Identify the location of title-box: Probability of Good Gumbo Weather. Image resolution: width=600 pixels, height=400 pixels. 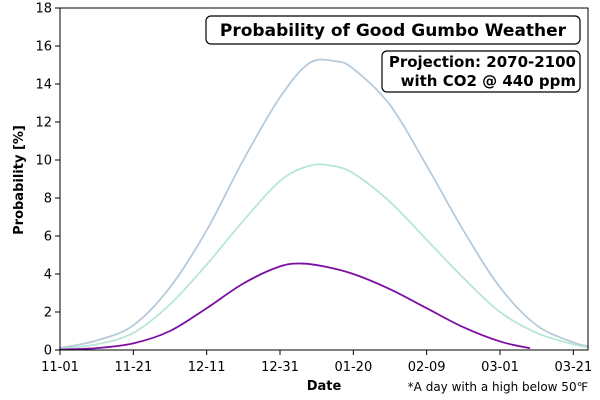
(393, 30).